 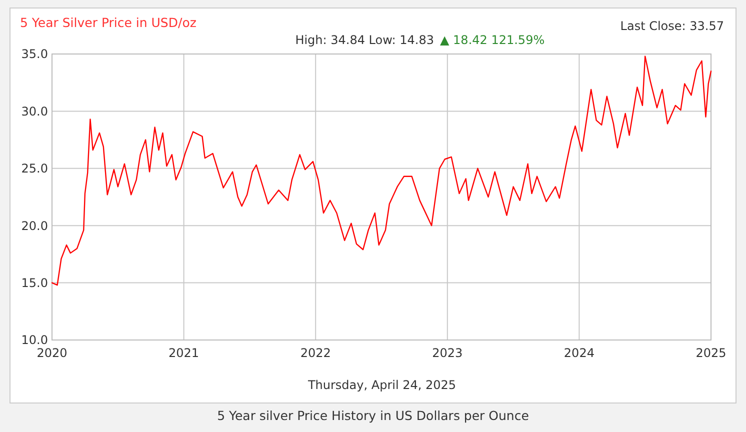 I want to click on chart-title: 5 Year Silver Price in USD/oz, so click(x=108, y=22).